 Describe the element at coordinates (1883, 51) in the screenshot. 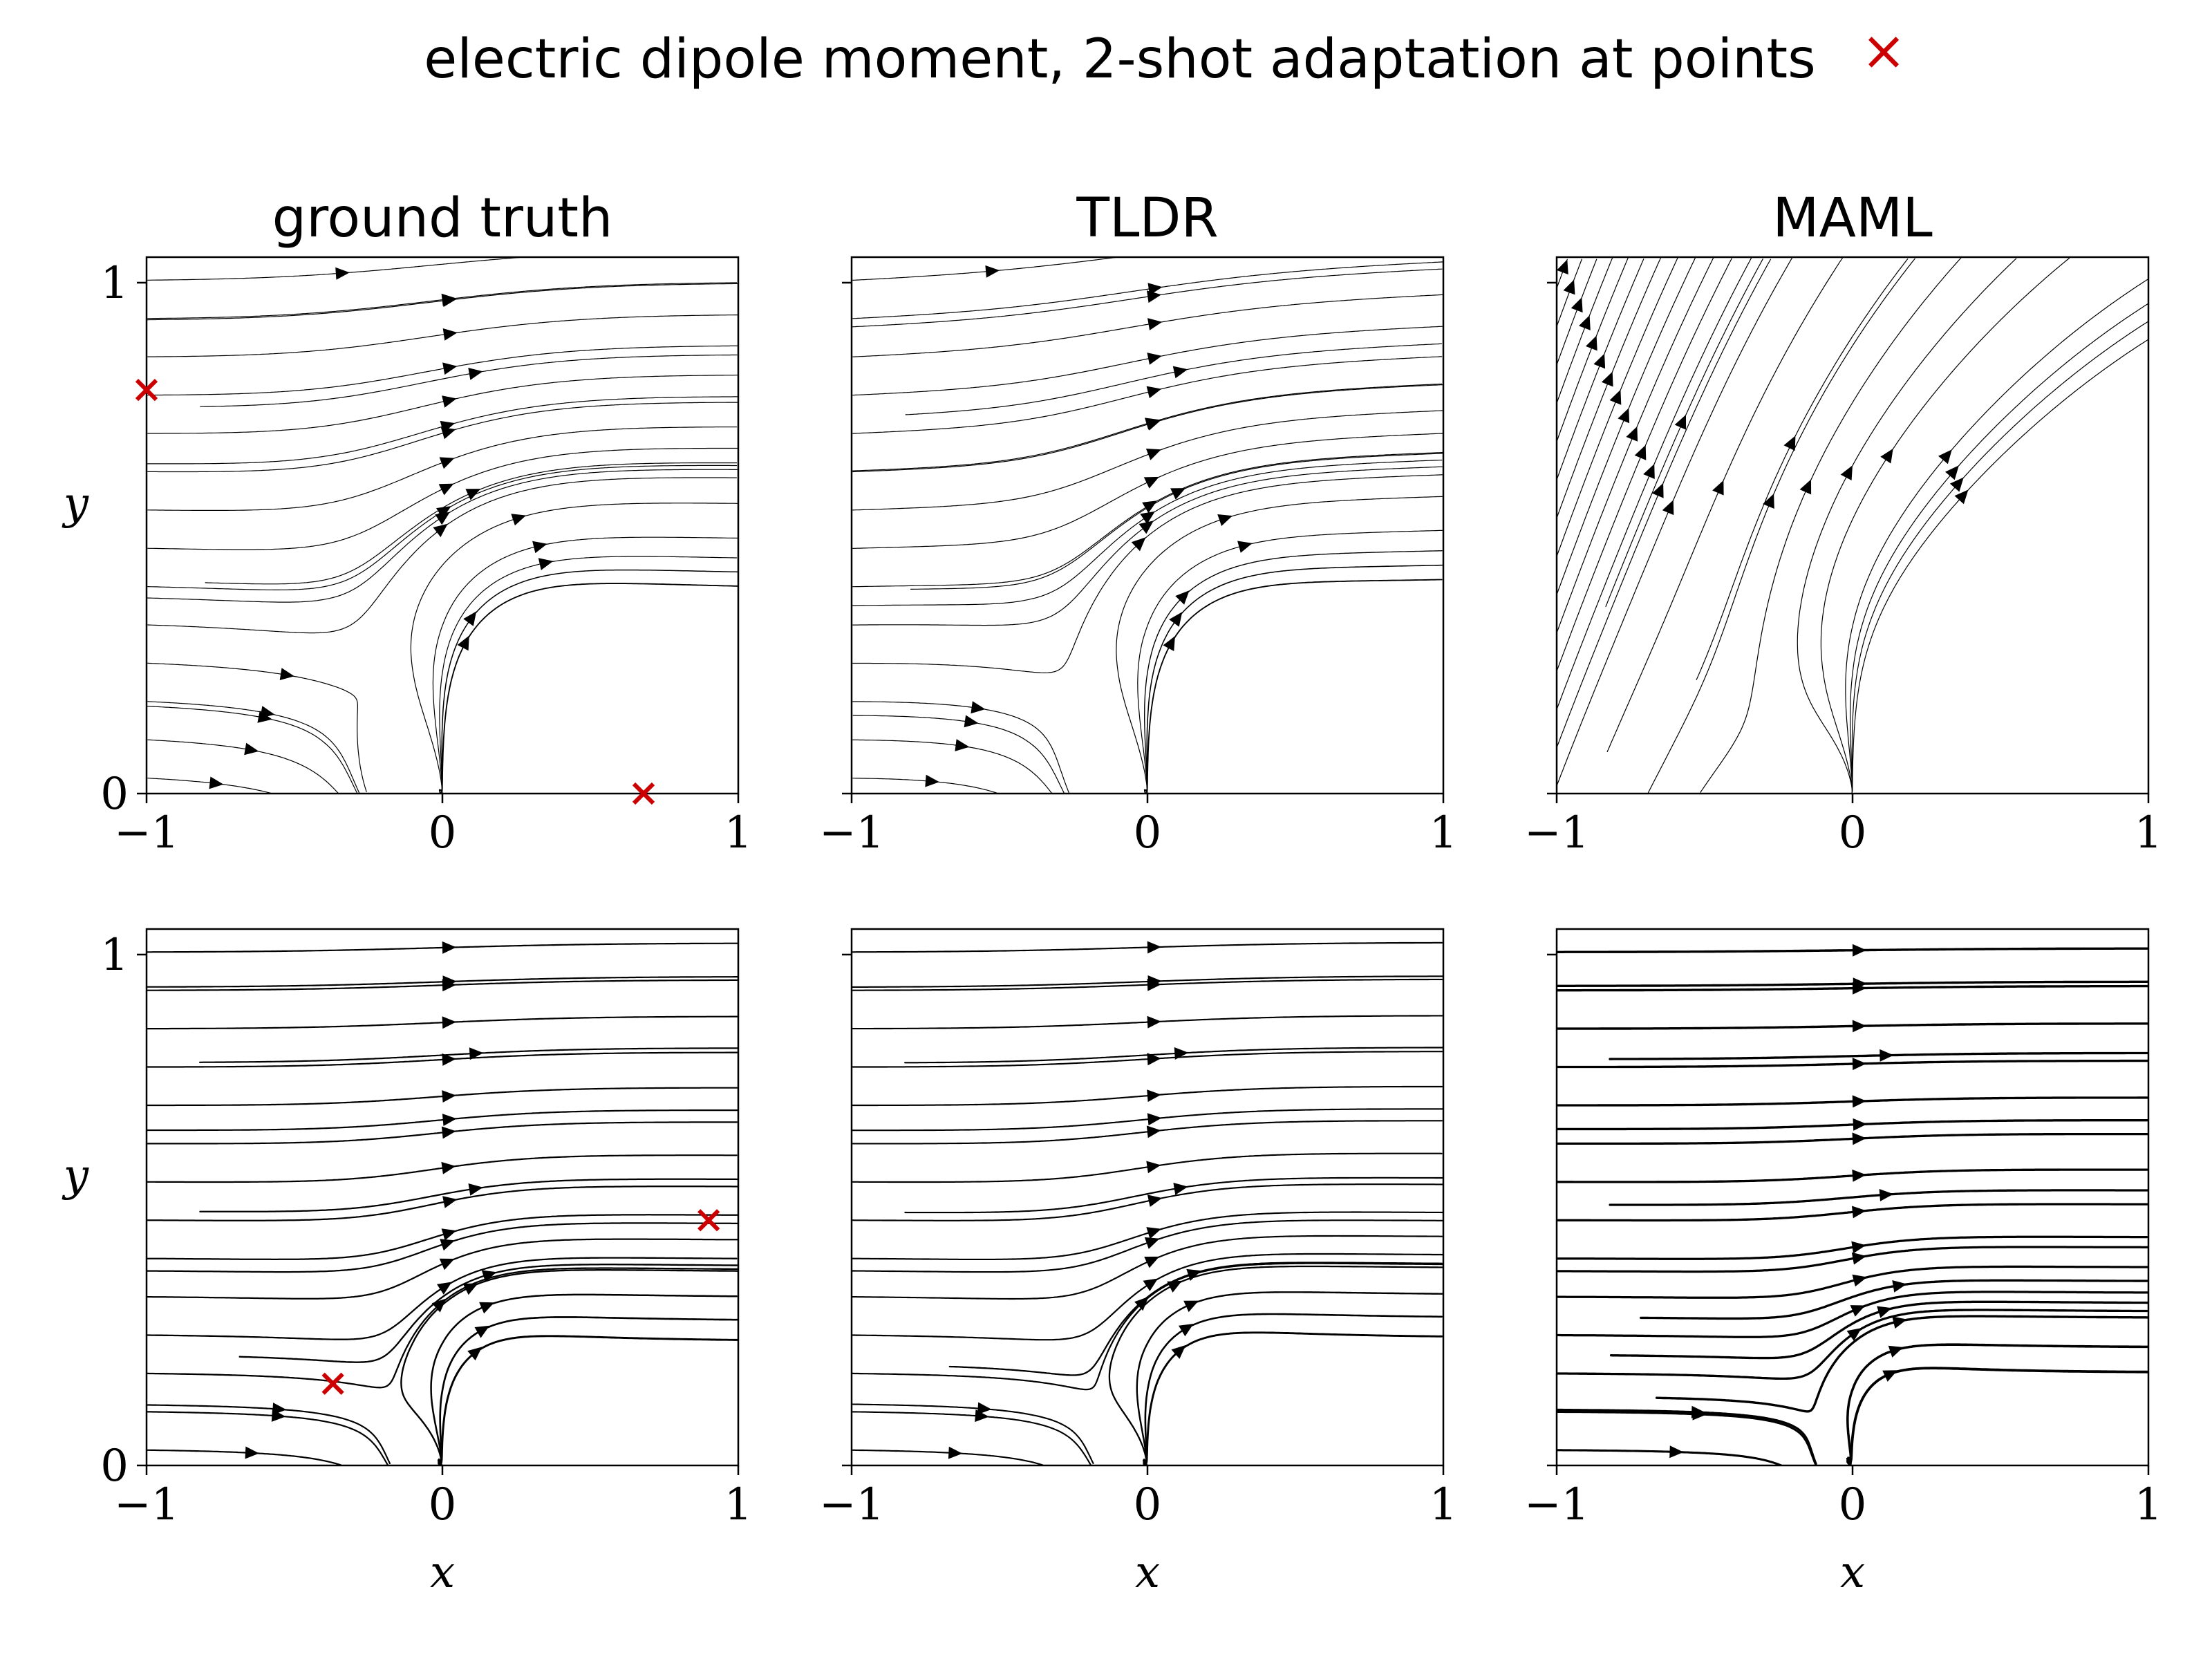

I see `title-marker-legend: ×` at that location.